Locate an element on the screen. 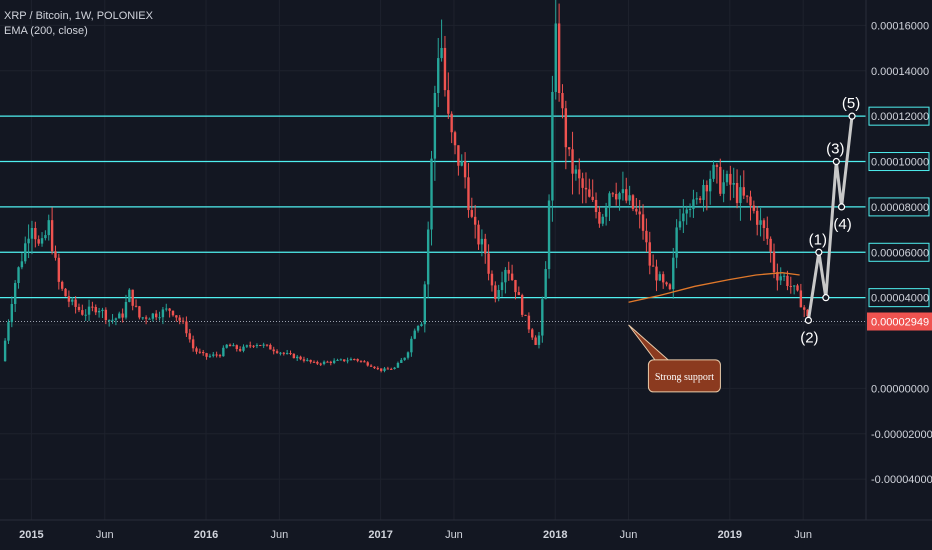 The width and height of the screenshot is (932, 550). wave-label: (4) is located at coordinates (842, 224).